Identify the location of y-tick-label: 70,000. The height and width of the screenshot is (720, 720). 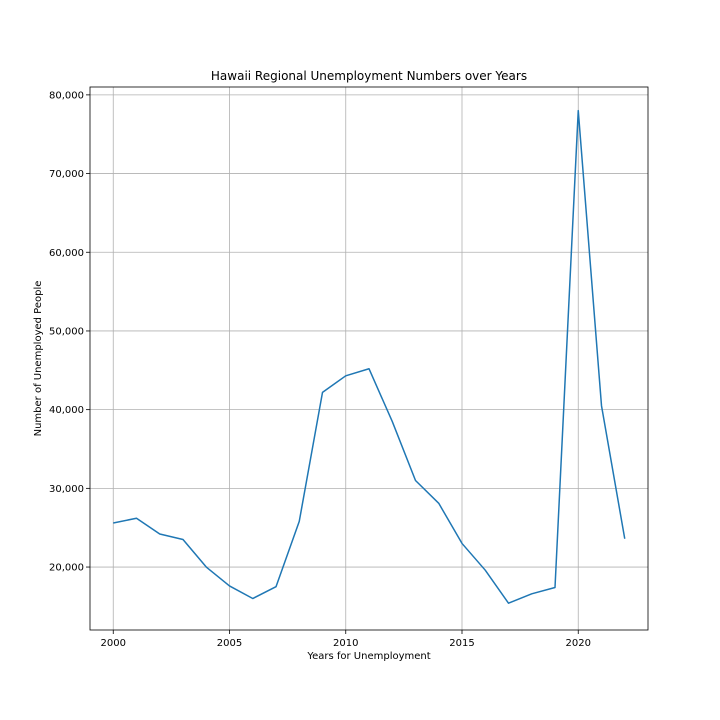
(66, 174).